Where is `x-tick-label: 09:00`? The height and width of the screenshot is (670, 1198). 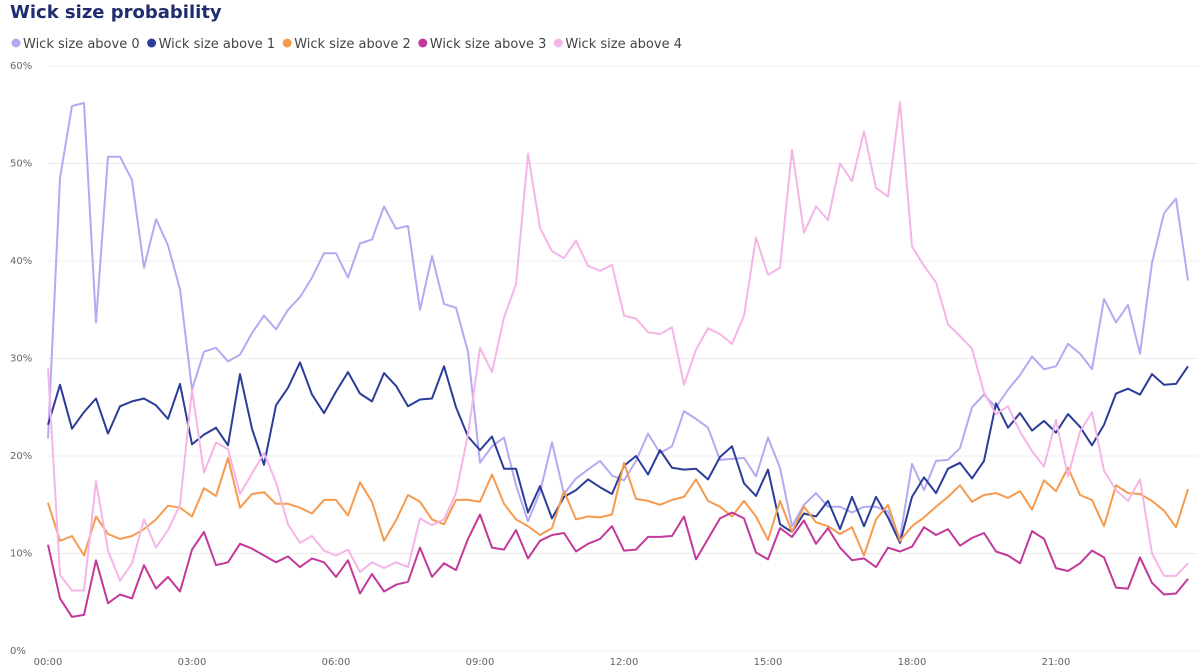 x-tick-label: 09:00 is located at coordinates (480, 662).